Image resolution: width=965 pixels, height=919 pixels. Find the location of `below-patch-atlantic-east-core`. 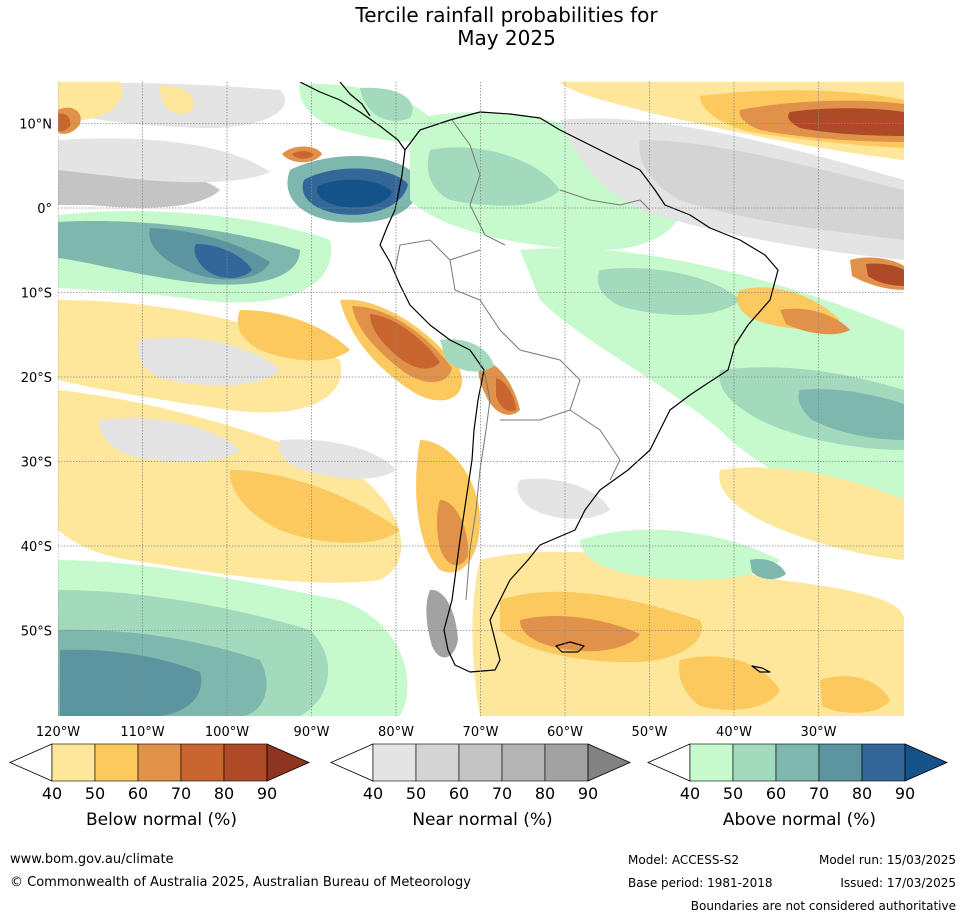

below-patch-atlantic-east-core is located at coordinates (885, 274).